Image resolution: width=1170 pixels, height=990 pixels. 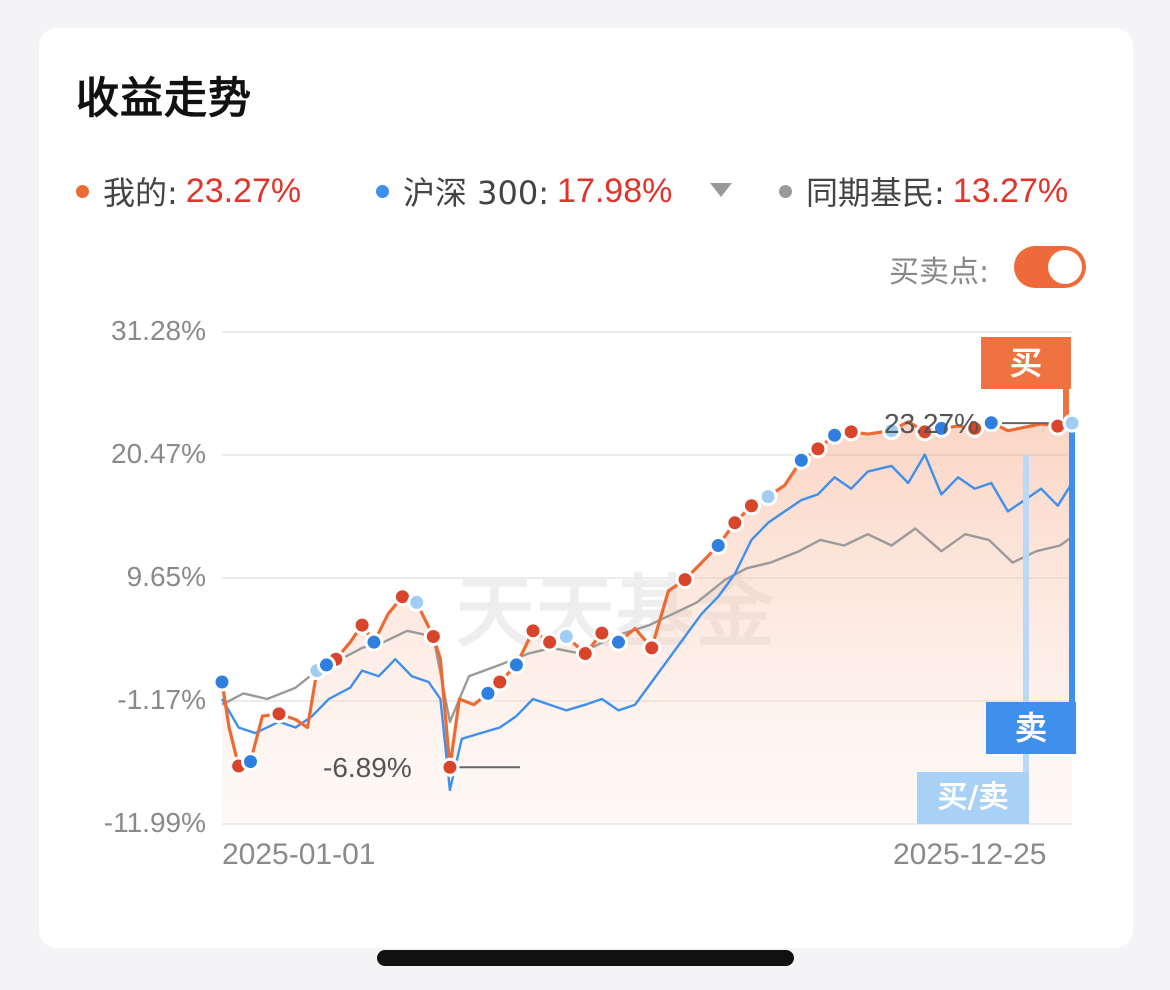 I want to click on min-value-label: -6.89%, so click(x=367, y=767).